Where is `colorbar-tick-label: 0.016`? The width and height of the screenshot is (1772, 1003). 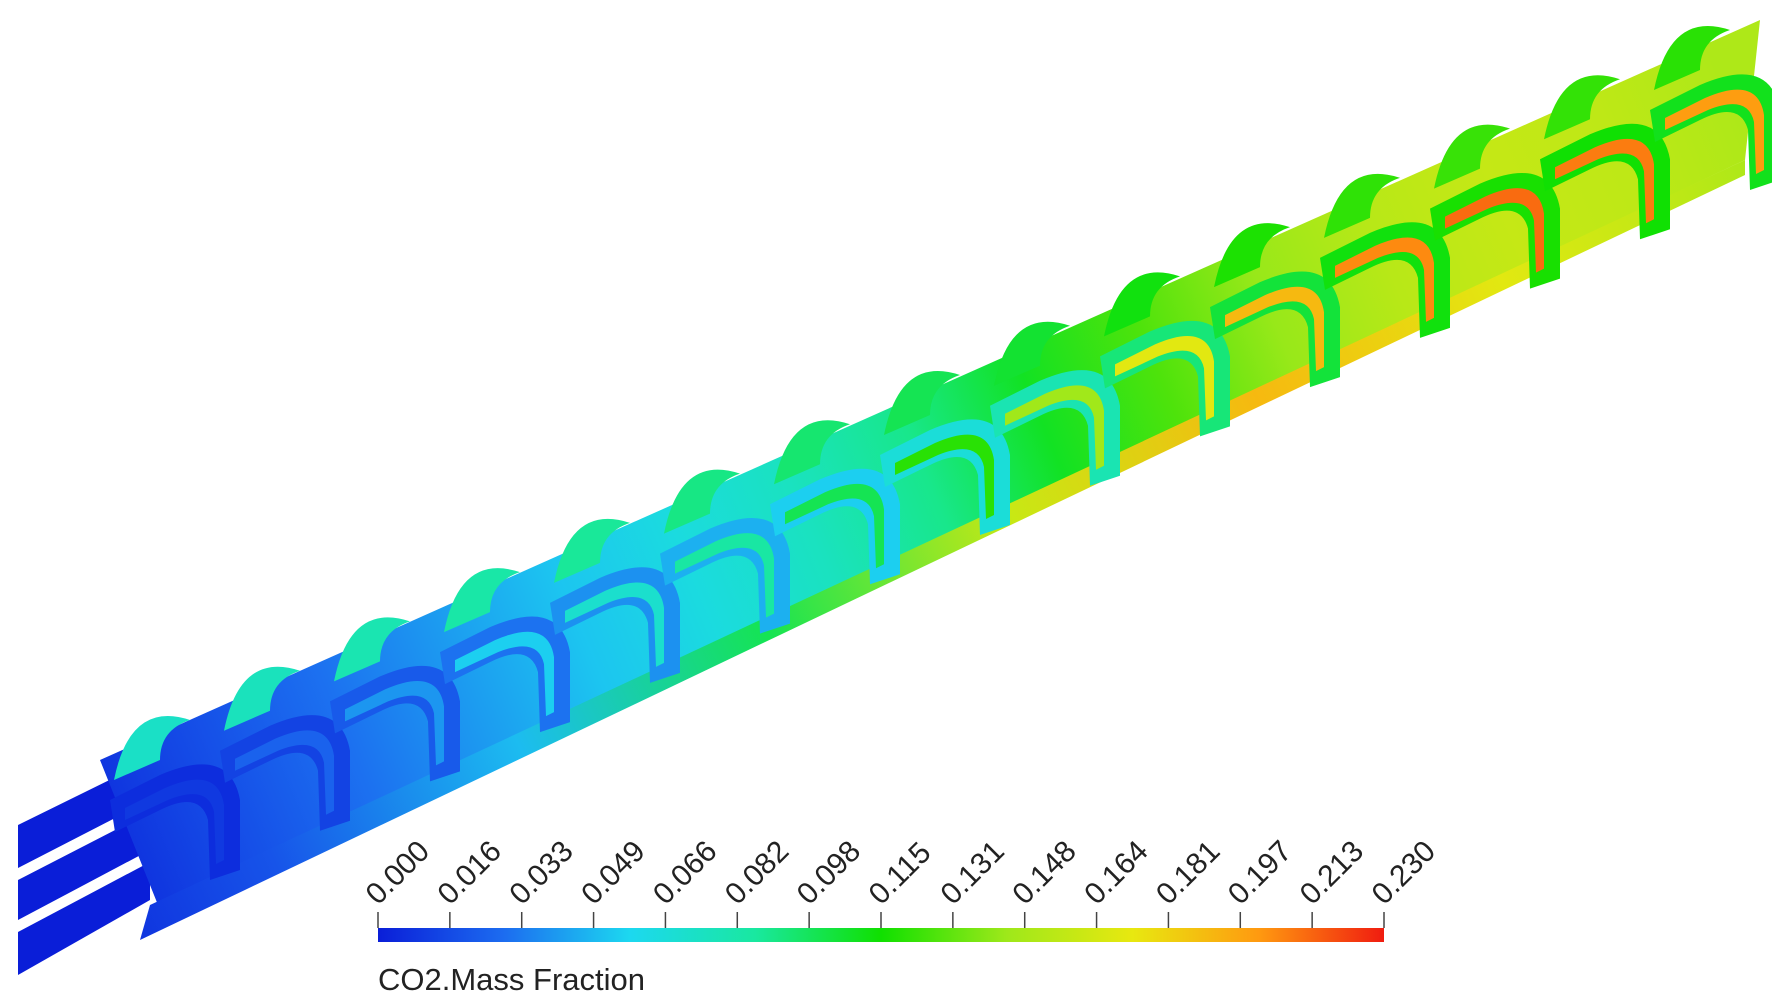
colorbar-tick-label: 0.016 is located at coordinates (469, 873).